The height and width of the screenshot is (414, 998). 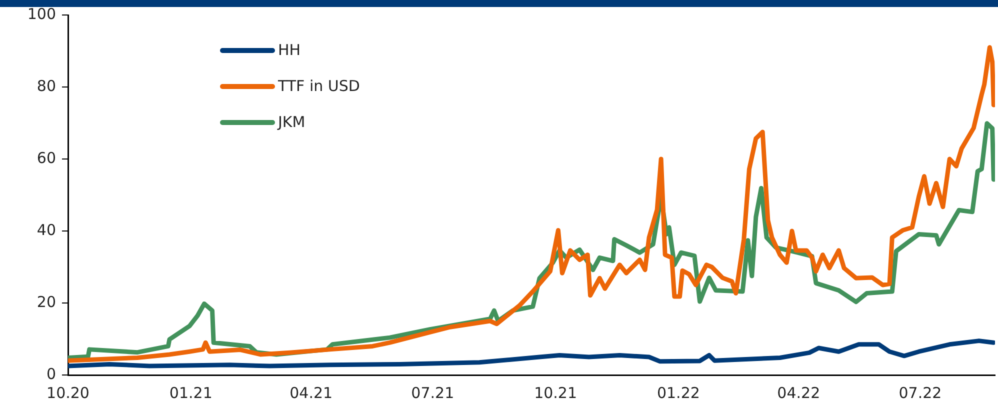 I want to click on legend-label: TTF in USD, so click(x=319, y=86).